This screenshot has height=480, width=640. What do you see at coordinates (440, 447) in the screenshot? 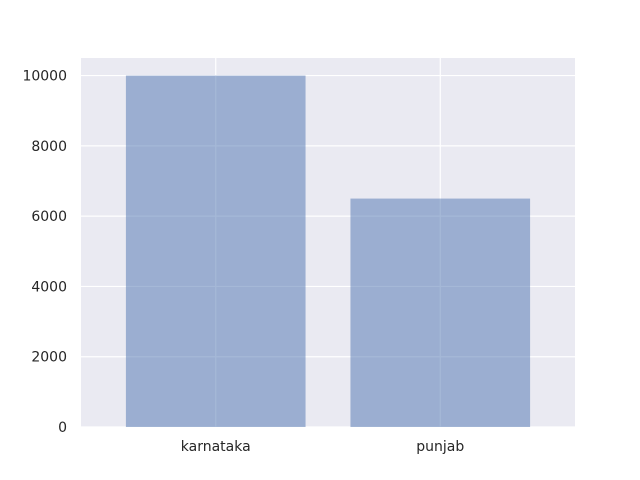
I see `x-tick-label: punjab` at bounding box center [440, 447].